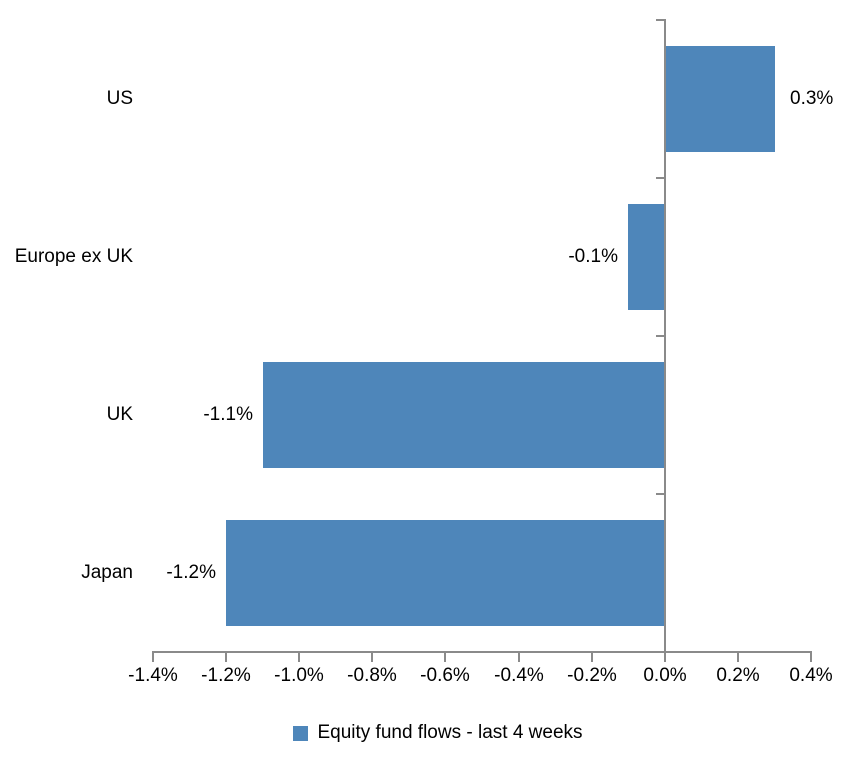 The image size is (852, 757). Describe the element at coordinates (592, 675) in the screenshot. I see `x-tick-label-6: -0.2%` at that location.